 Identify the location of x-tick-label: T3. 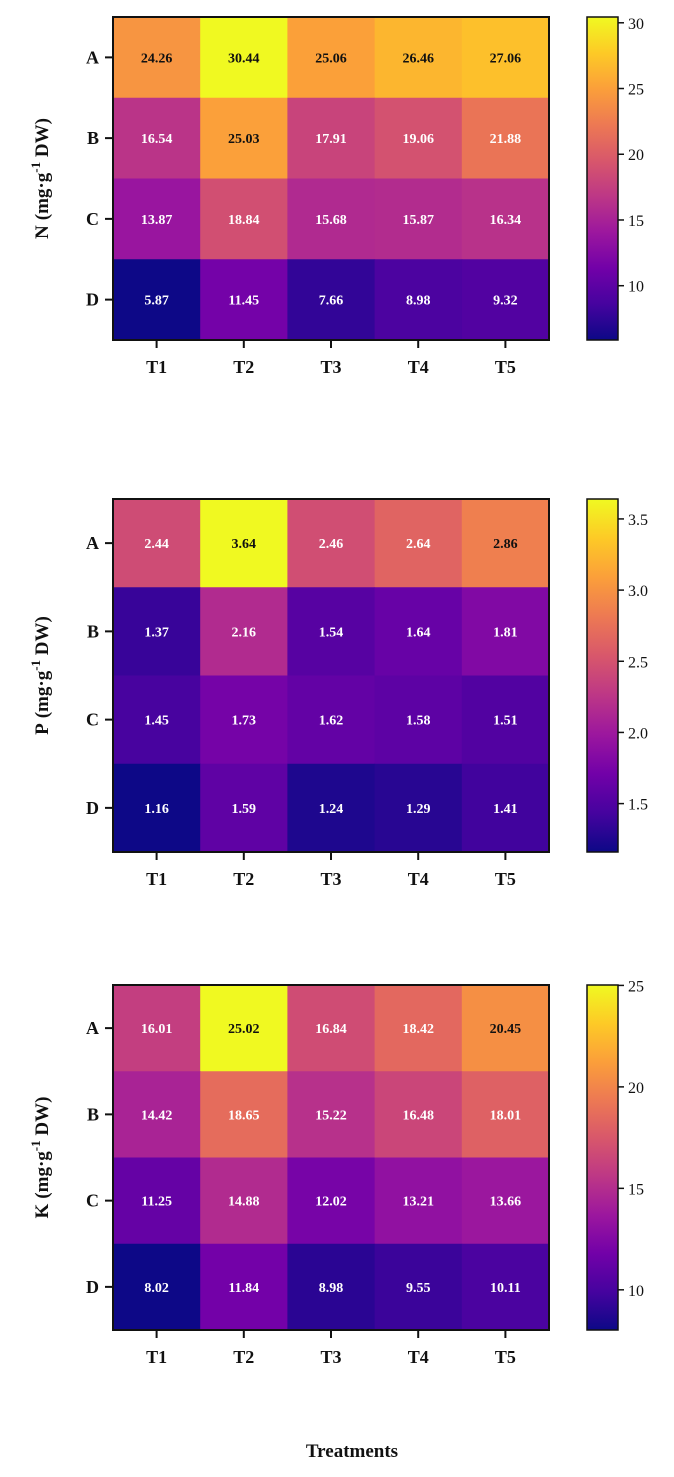
(330, 879).